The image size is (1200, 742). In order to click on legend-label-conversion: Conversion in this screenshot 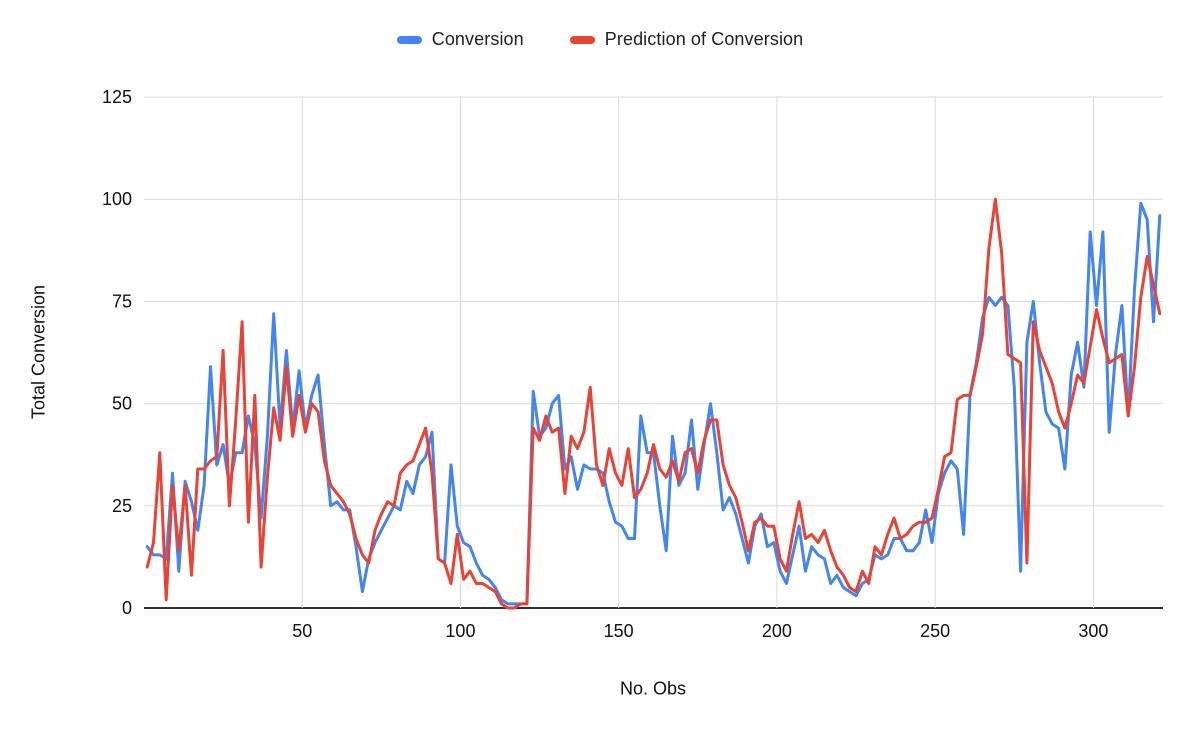, I will do `click(477, 39)`.